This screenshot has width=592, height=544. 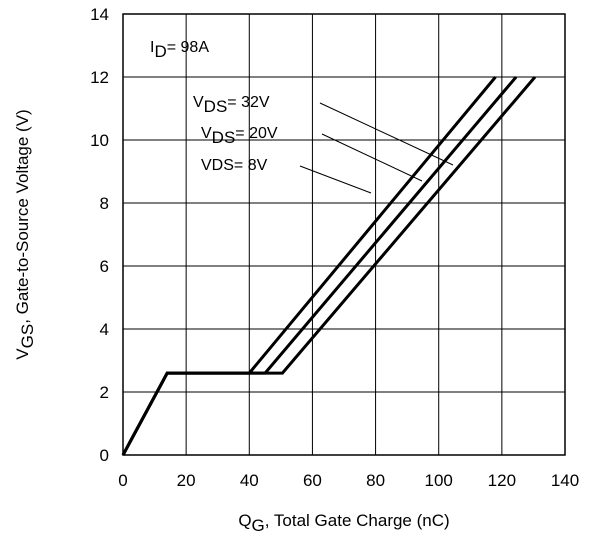 What do you see at coordinates (186, 480) in the screenshot?
I see `x-tick-label: 20` at bounding box center [186, 480].